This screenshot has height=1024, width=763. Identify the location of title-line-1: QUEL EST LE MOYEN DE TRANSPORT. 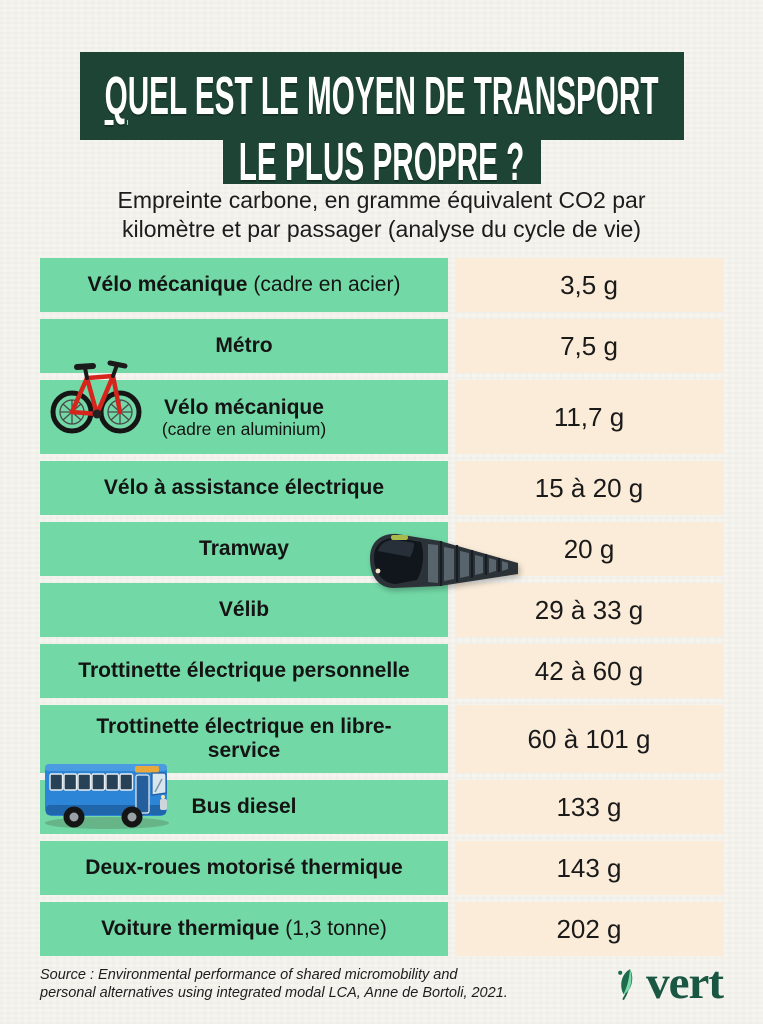
(381, 96).